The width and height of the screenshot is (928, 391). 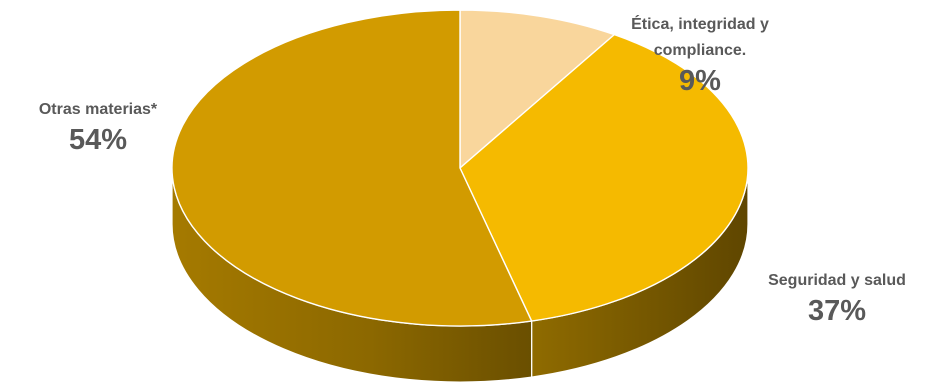 I want to click on slice-value-etica: 9%, so click(x=700, y=81).